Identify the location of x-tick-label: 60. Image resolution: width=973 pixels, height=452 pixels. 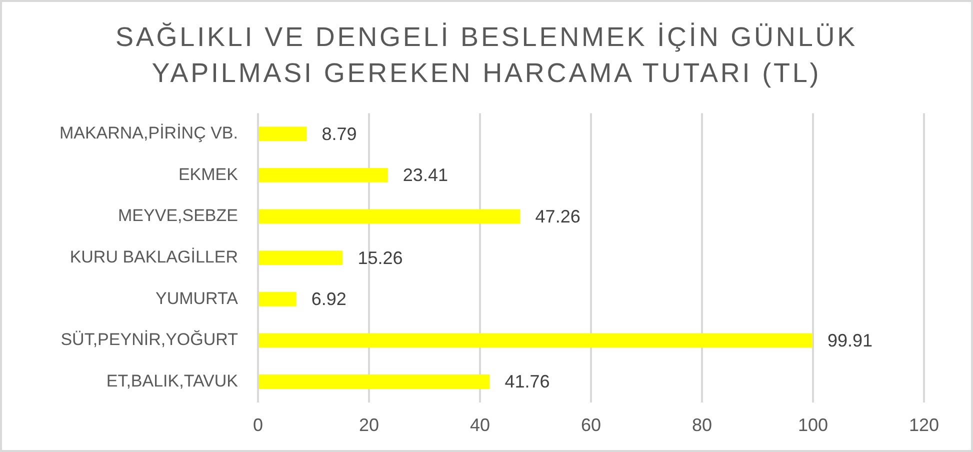
(591, 425).